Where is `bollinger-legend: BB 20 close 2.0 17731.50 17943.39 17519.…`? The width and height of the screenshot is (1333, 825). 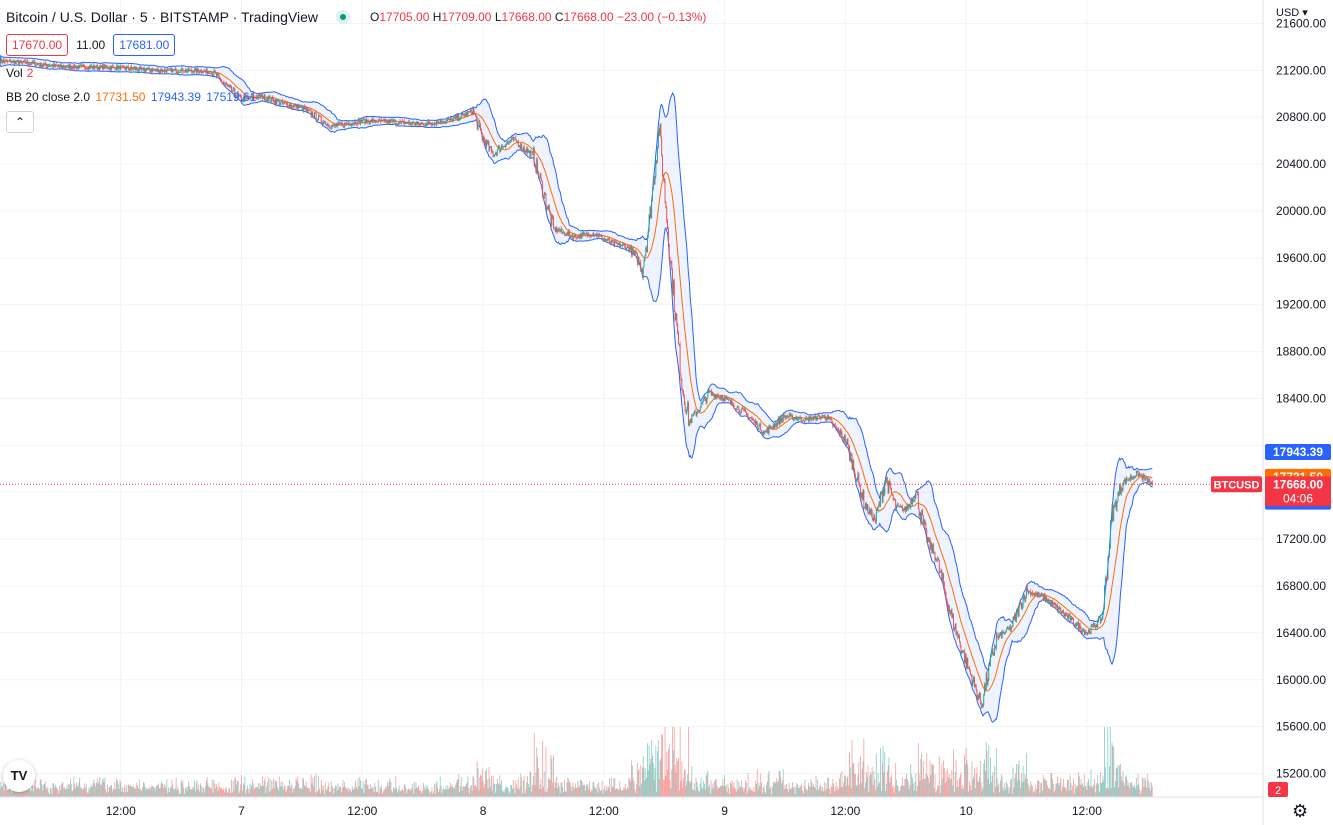 bollinger-legend: BB 20 close 2.0 17731.50 17943.39 17519.… is located at coordinates (131, 97).